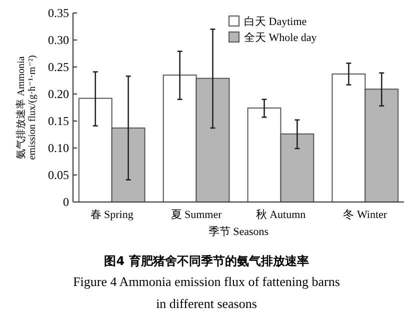 This screenshot has height=325, width=413. I want to click on text: 图4 育肥猪舍不同季节的氨气排放速率, so click(206, 261).